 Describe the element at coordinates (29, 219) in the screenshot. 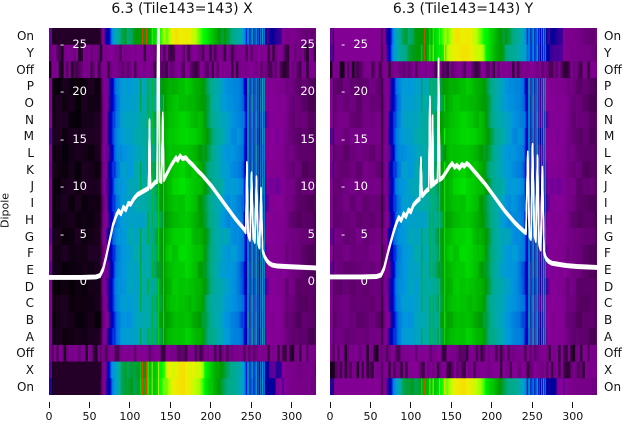

I see `dipole-label-left: H` at that location.